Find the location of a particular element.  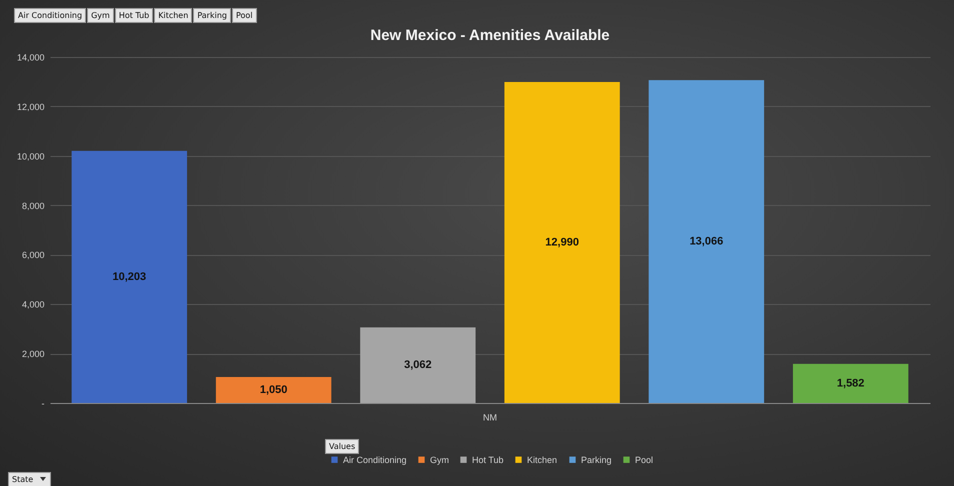

legend-label: Kitchen is located at coordinates (542, 459).